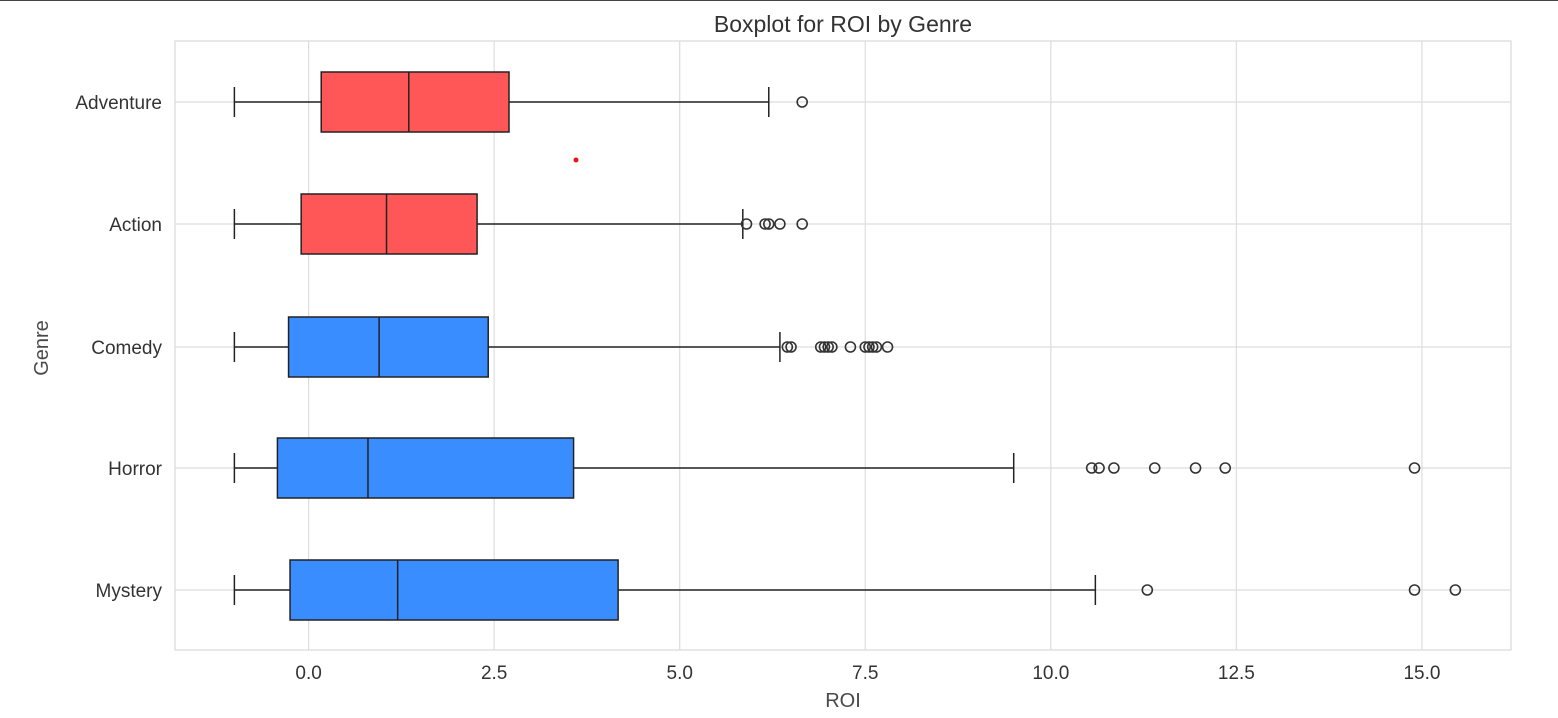 Image resolution: width=1558 pixels, height=718 pixels. I want to click on box-adventure, so click(520, 102).